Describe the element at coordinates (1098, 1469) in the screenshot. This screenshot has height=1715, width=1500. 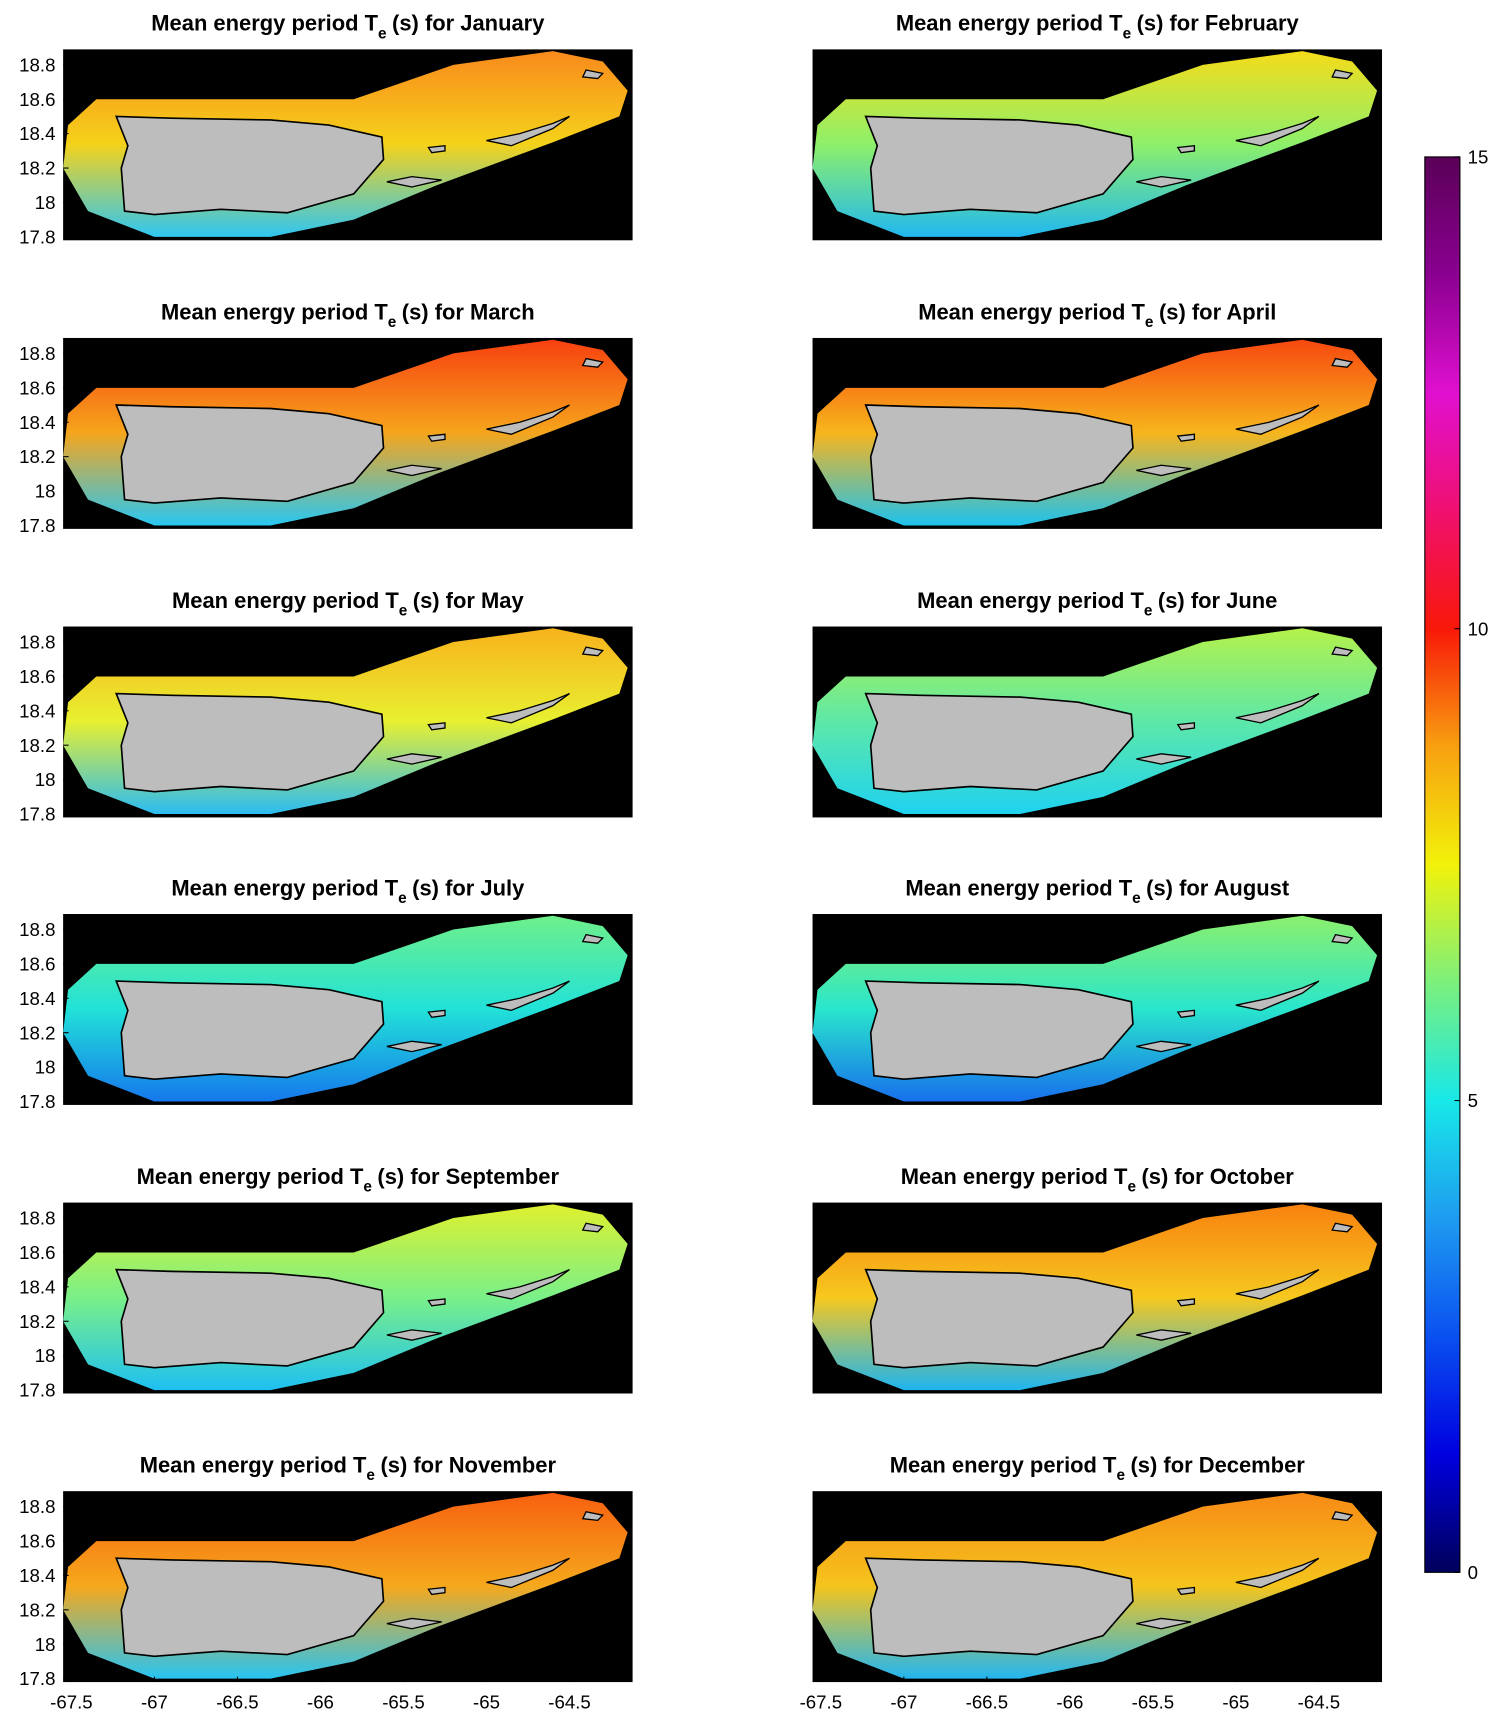
I see `panel-title: Mean energy period Te (s) for December` at that location.